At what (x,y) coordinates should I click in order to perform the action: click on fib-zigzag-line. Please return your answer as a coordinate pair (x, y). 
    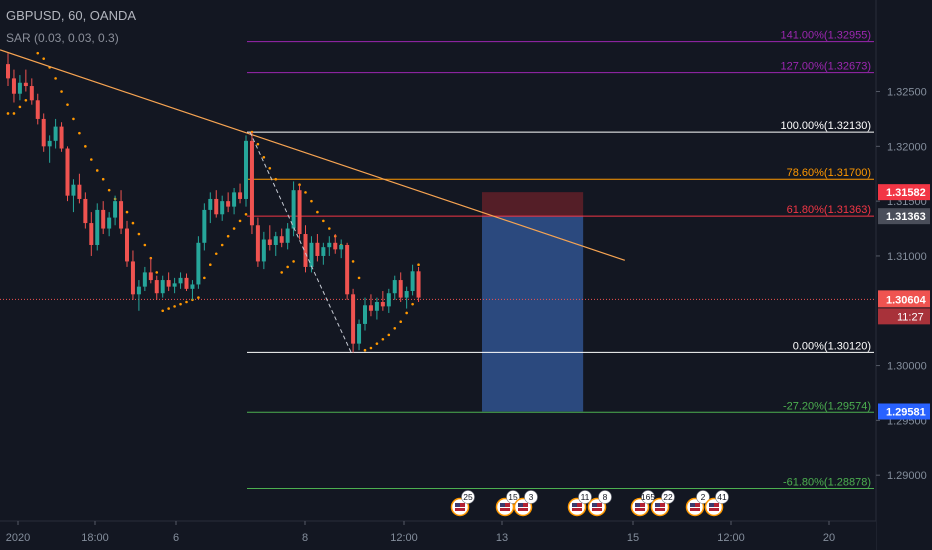
    Looking at the image, I should click on (300, 242).